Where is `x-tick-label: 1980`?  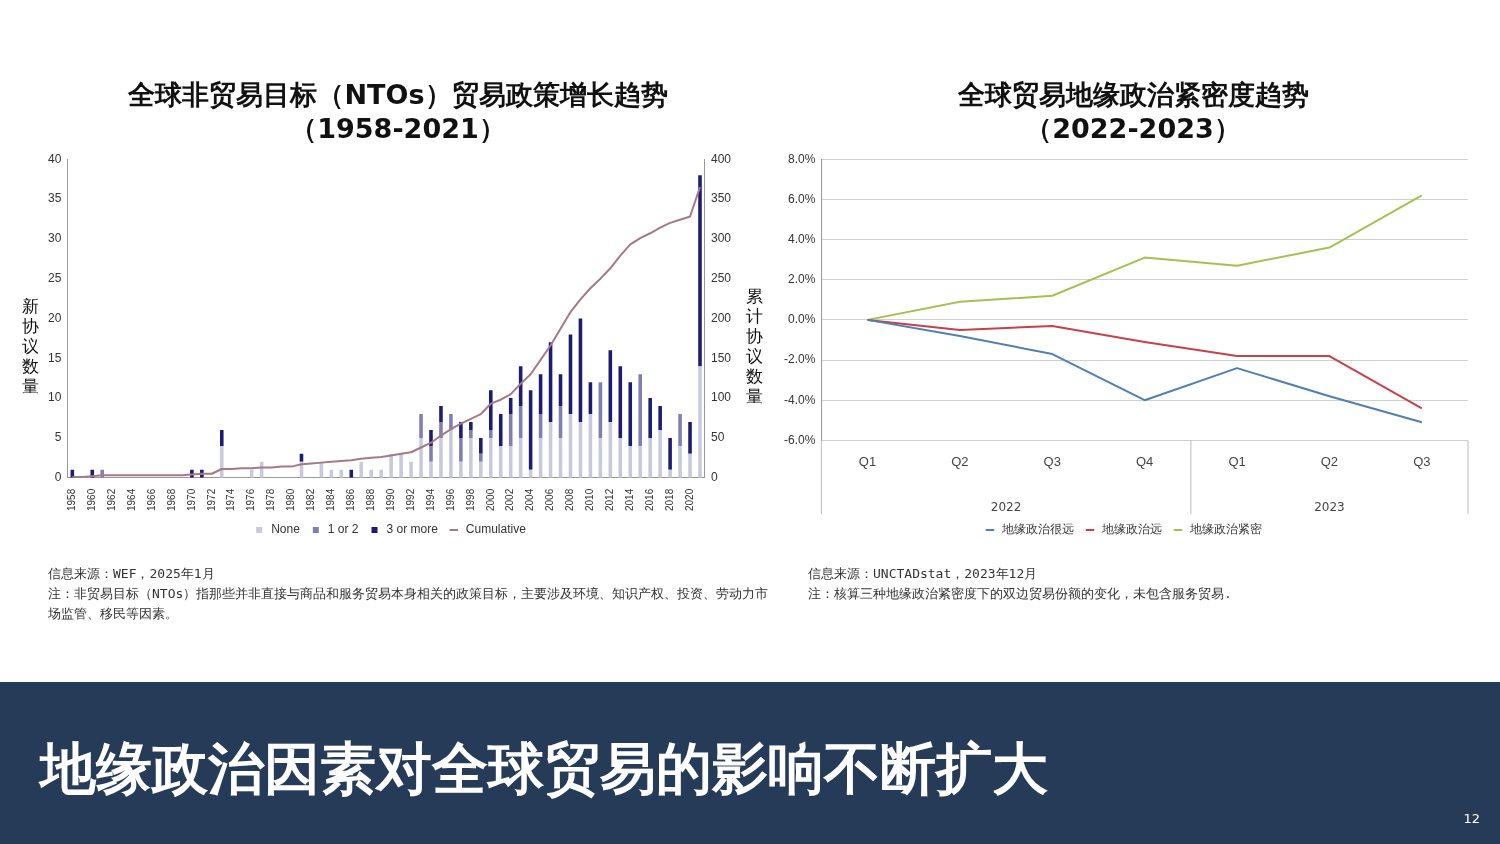
x-tick-label: 1980 is located at coordinates (291, 499).